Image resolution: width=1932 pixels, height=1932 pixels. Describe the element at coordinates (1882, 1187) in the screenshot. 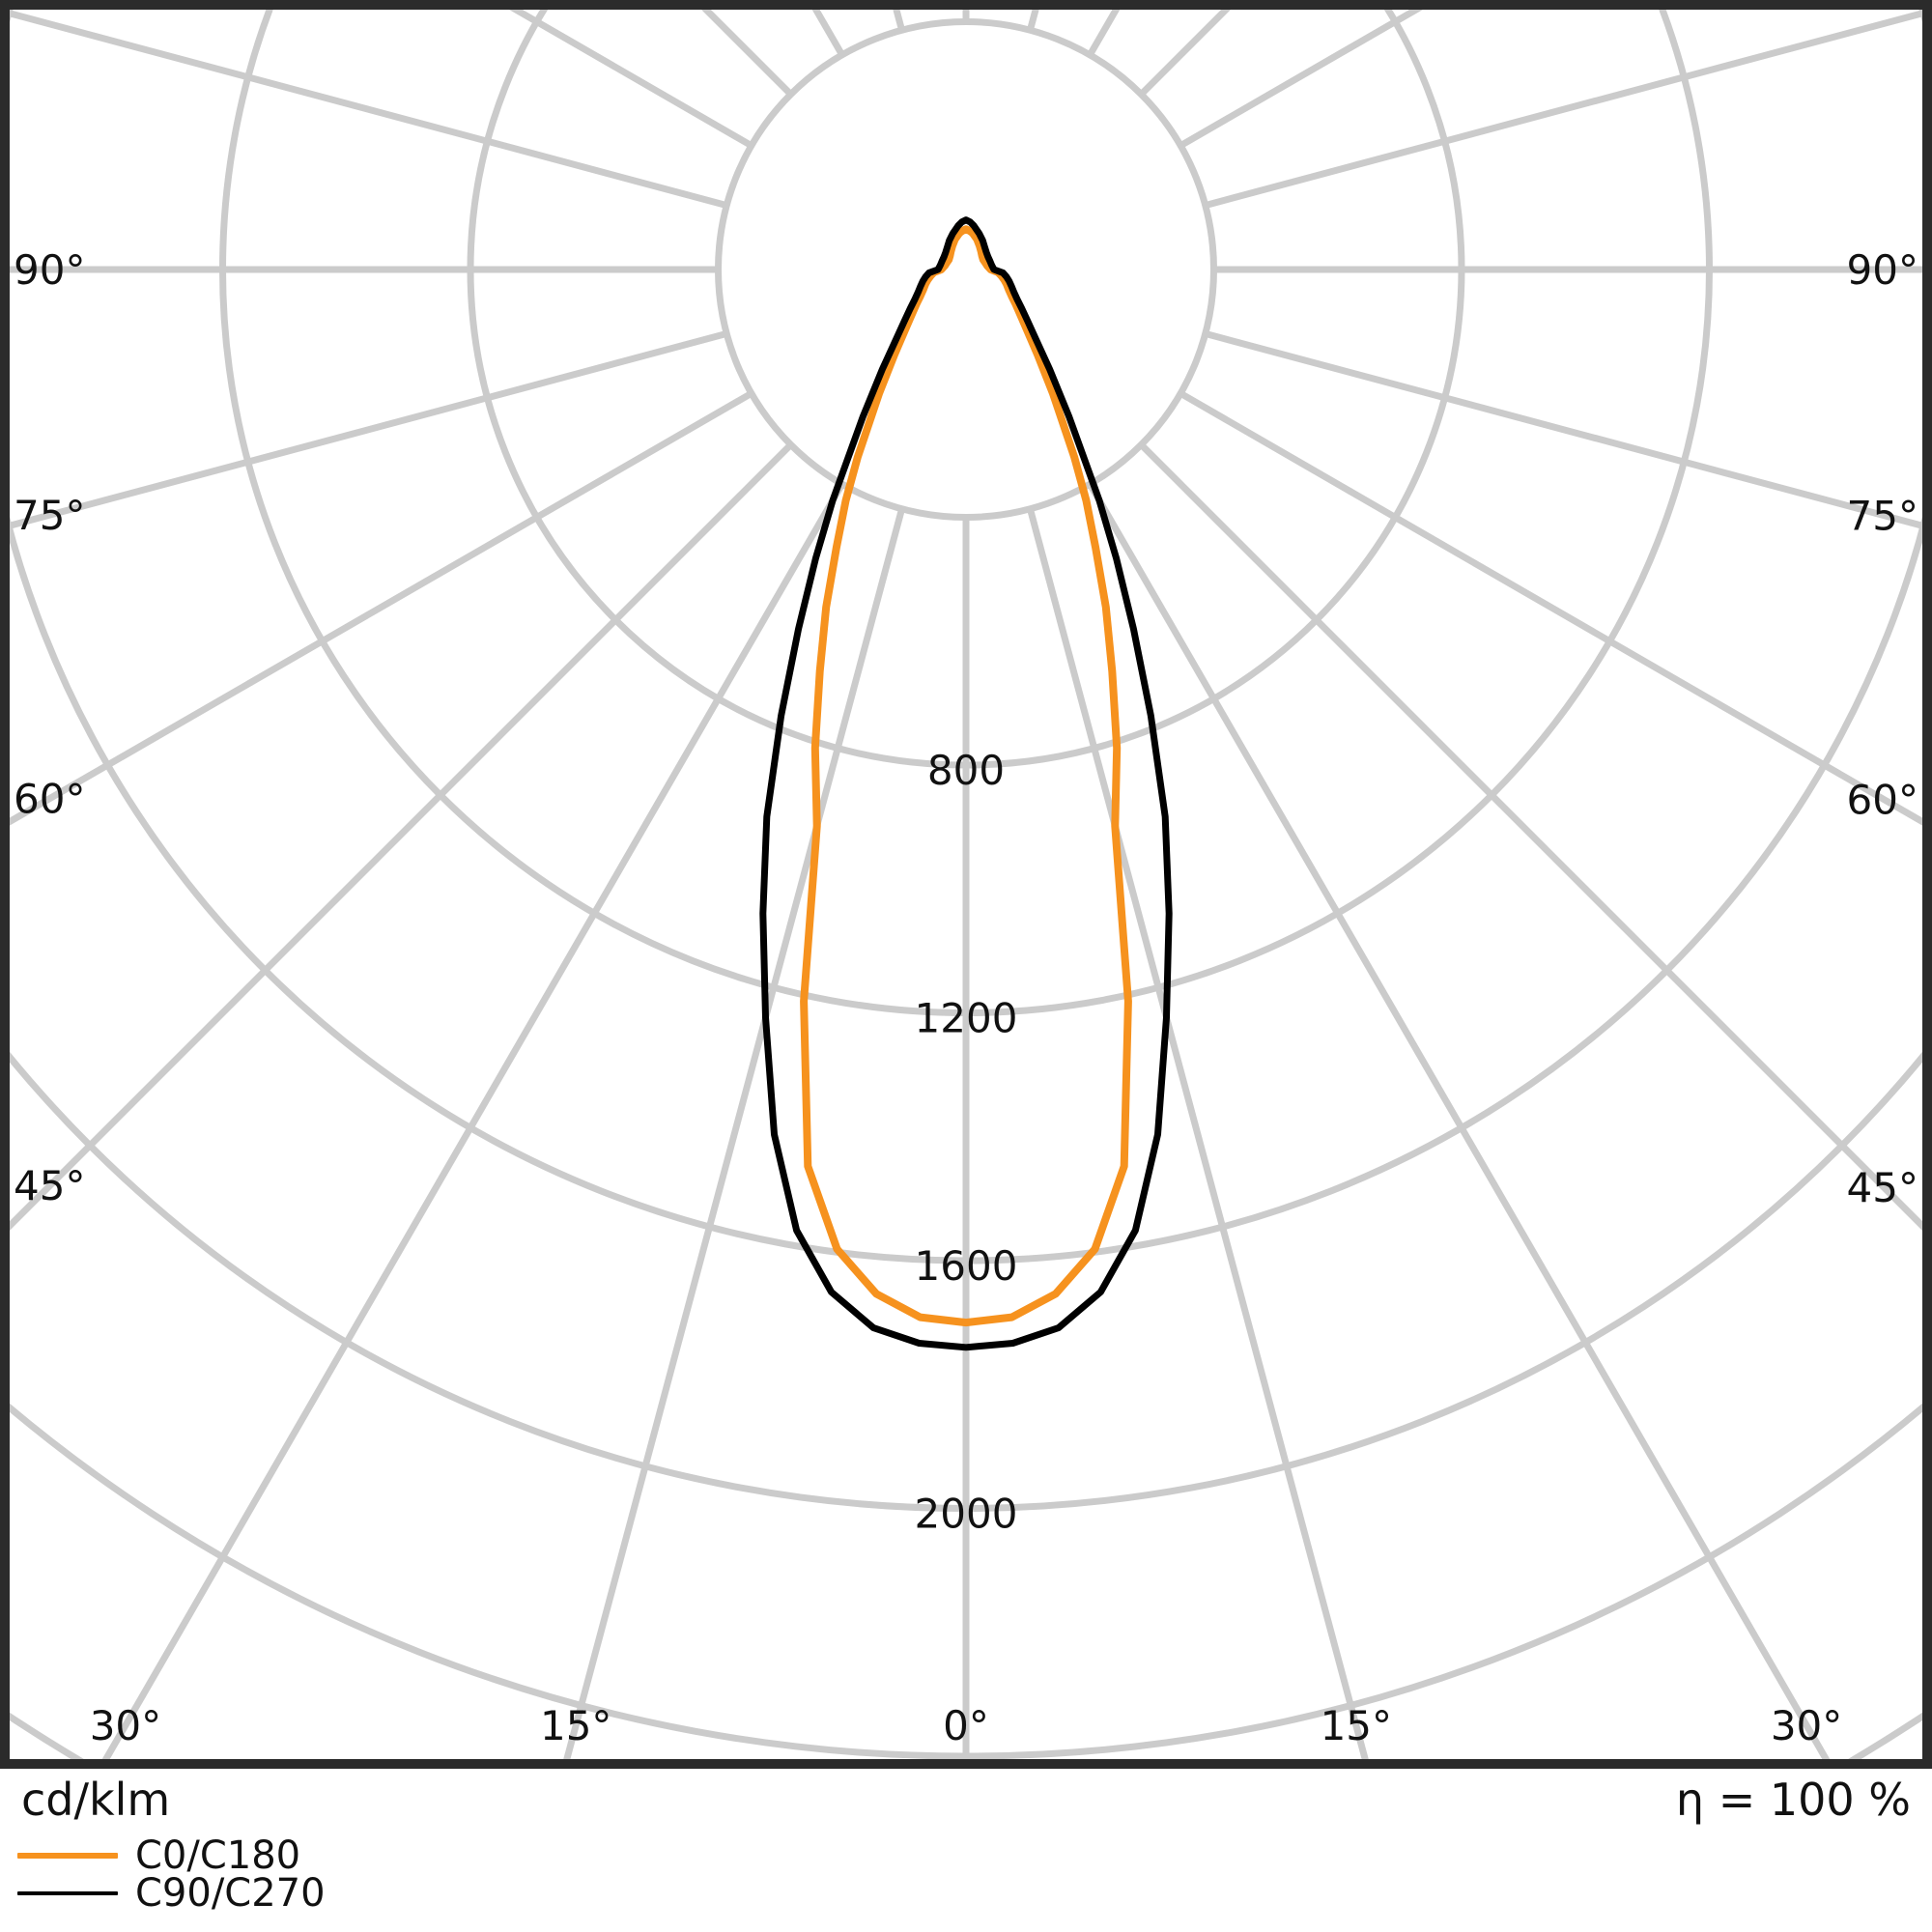

I see `angle-label-right: 45°` at that location.